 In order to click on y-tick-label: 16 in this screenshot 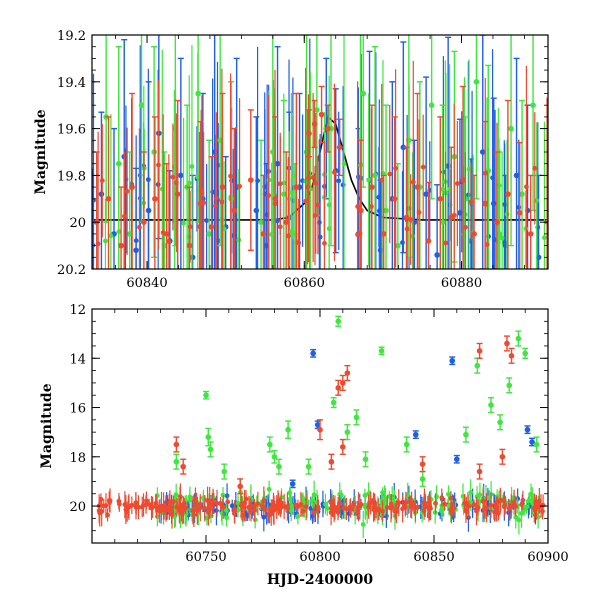, I will do `click(77, 409)`.